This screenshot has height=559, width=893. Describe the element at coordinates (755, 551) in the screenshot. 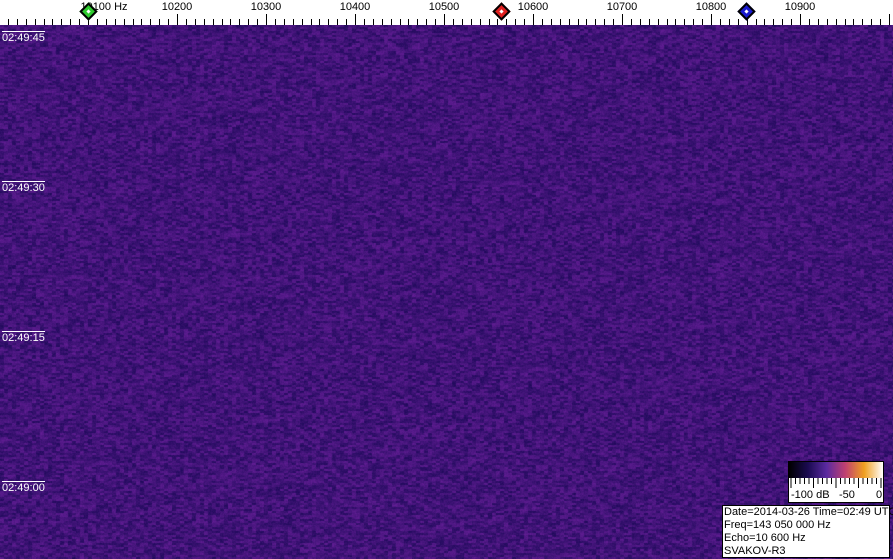

I see `station-name: SVAKOV-R3` at that location.